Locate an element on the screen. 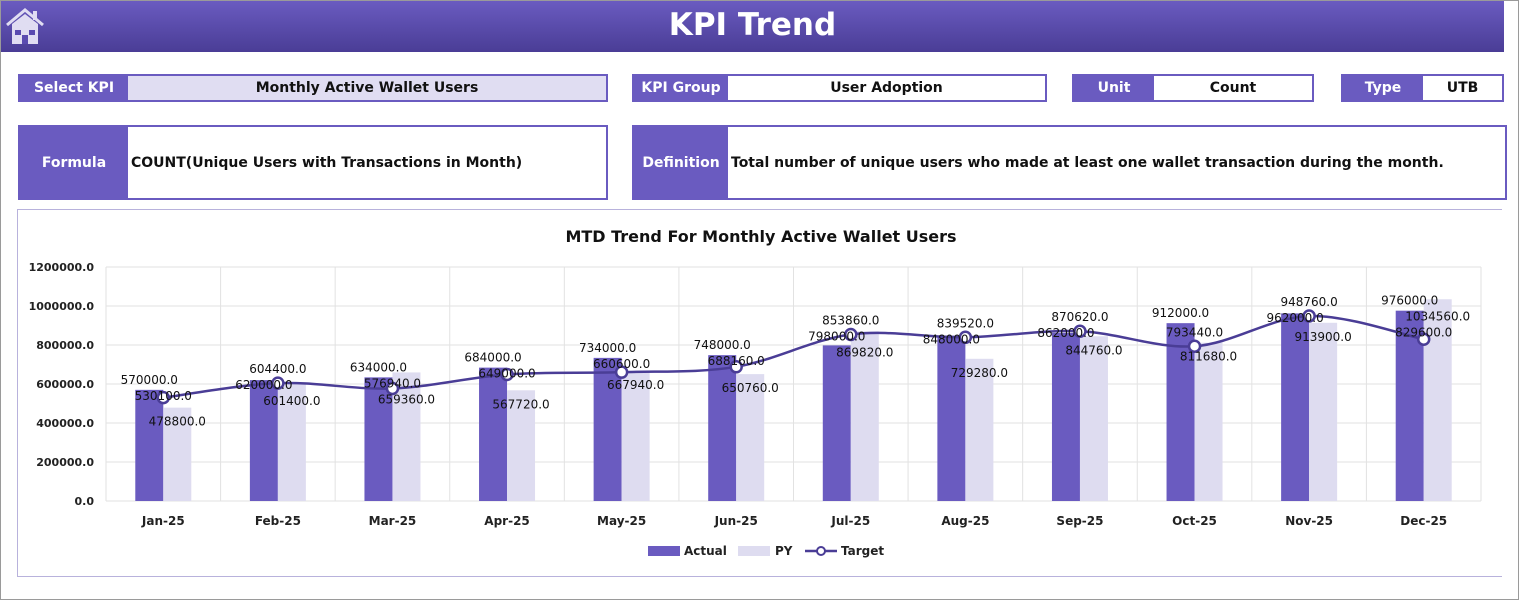 The image size is (1519, 600). type-value: UTB is located at coordinates (1462, 88).